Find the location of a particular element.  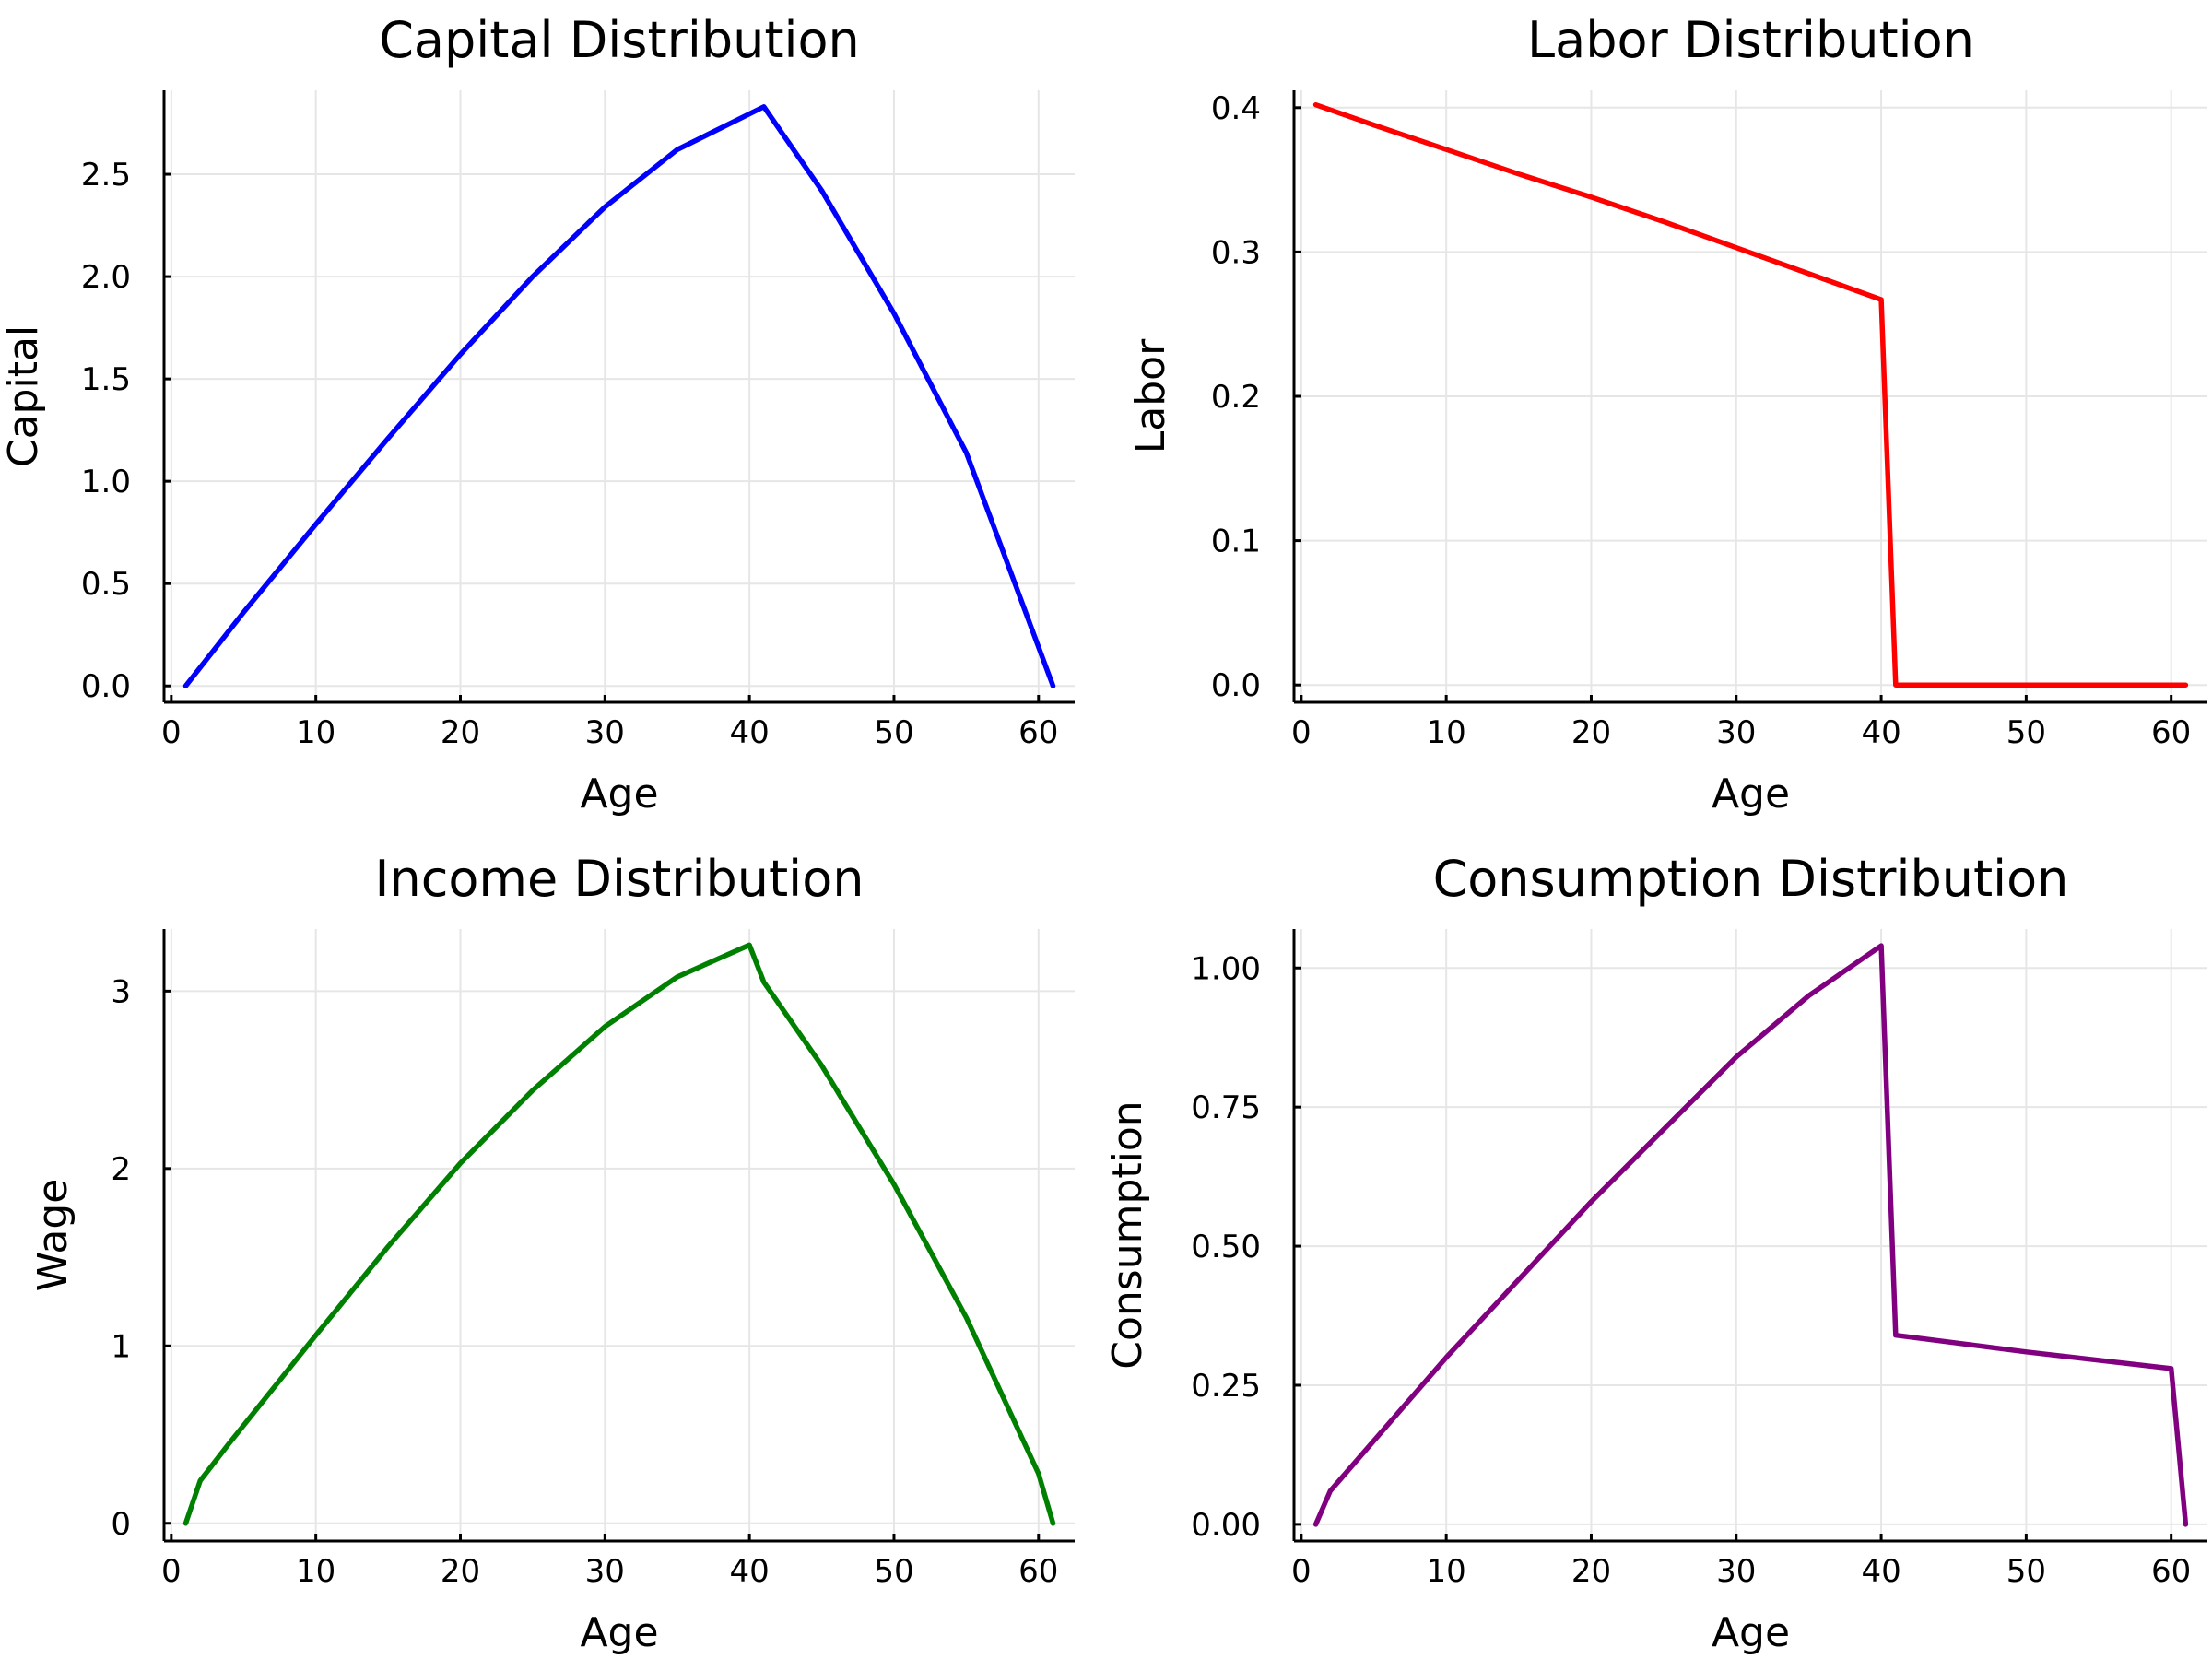

labor-chart-title: Labor Distribution is located at coordinates (1750, 40).